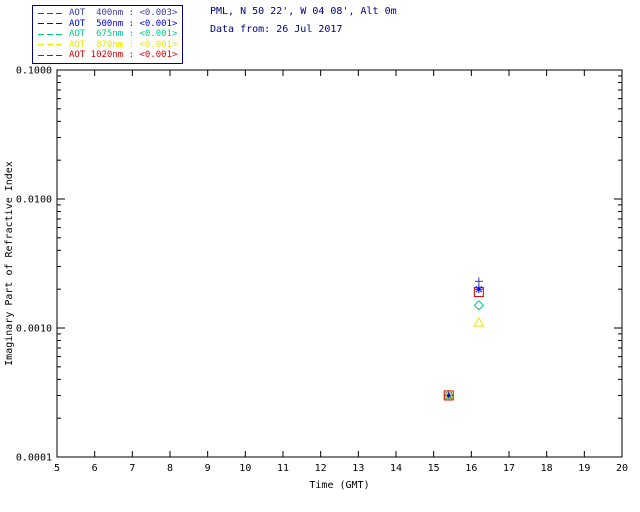 The image size is (640, 512). Describe the element at coordinates (57, 468) in the screenshot. I see `x-tick-label: 5` at that location.